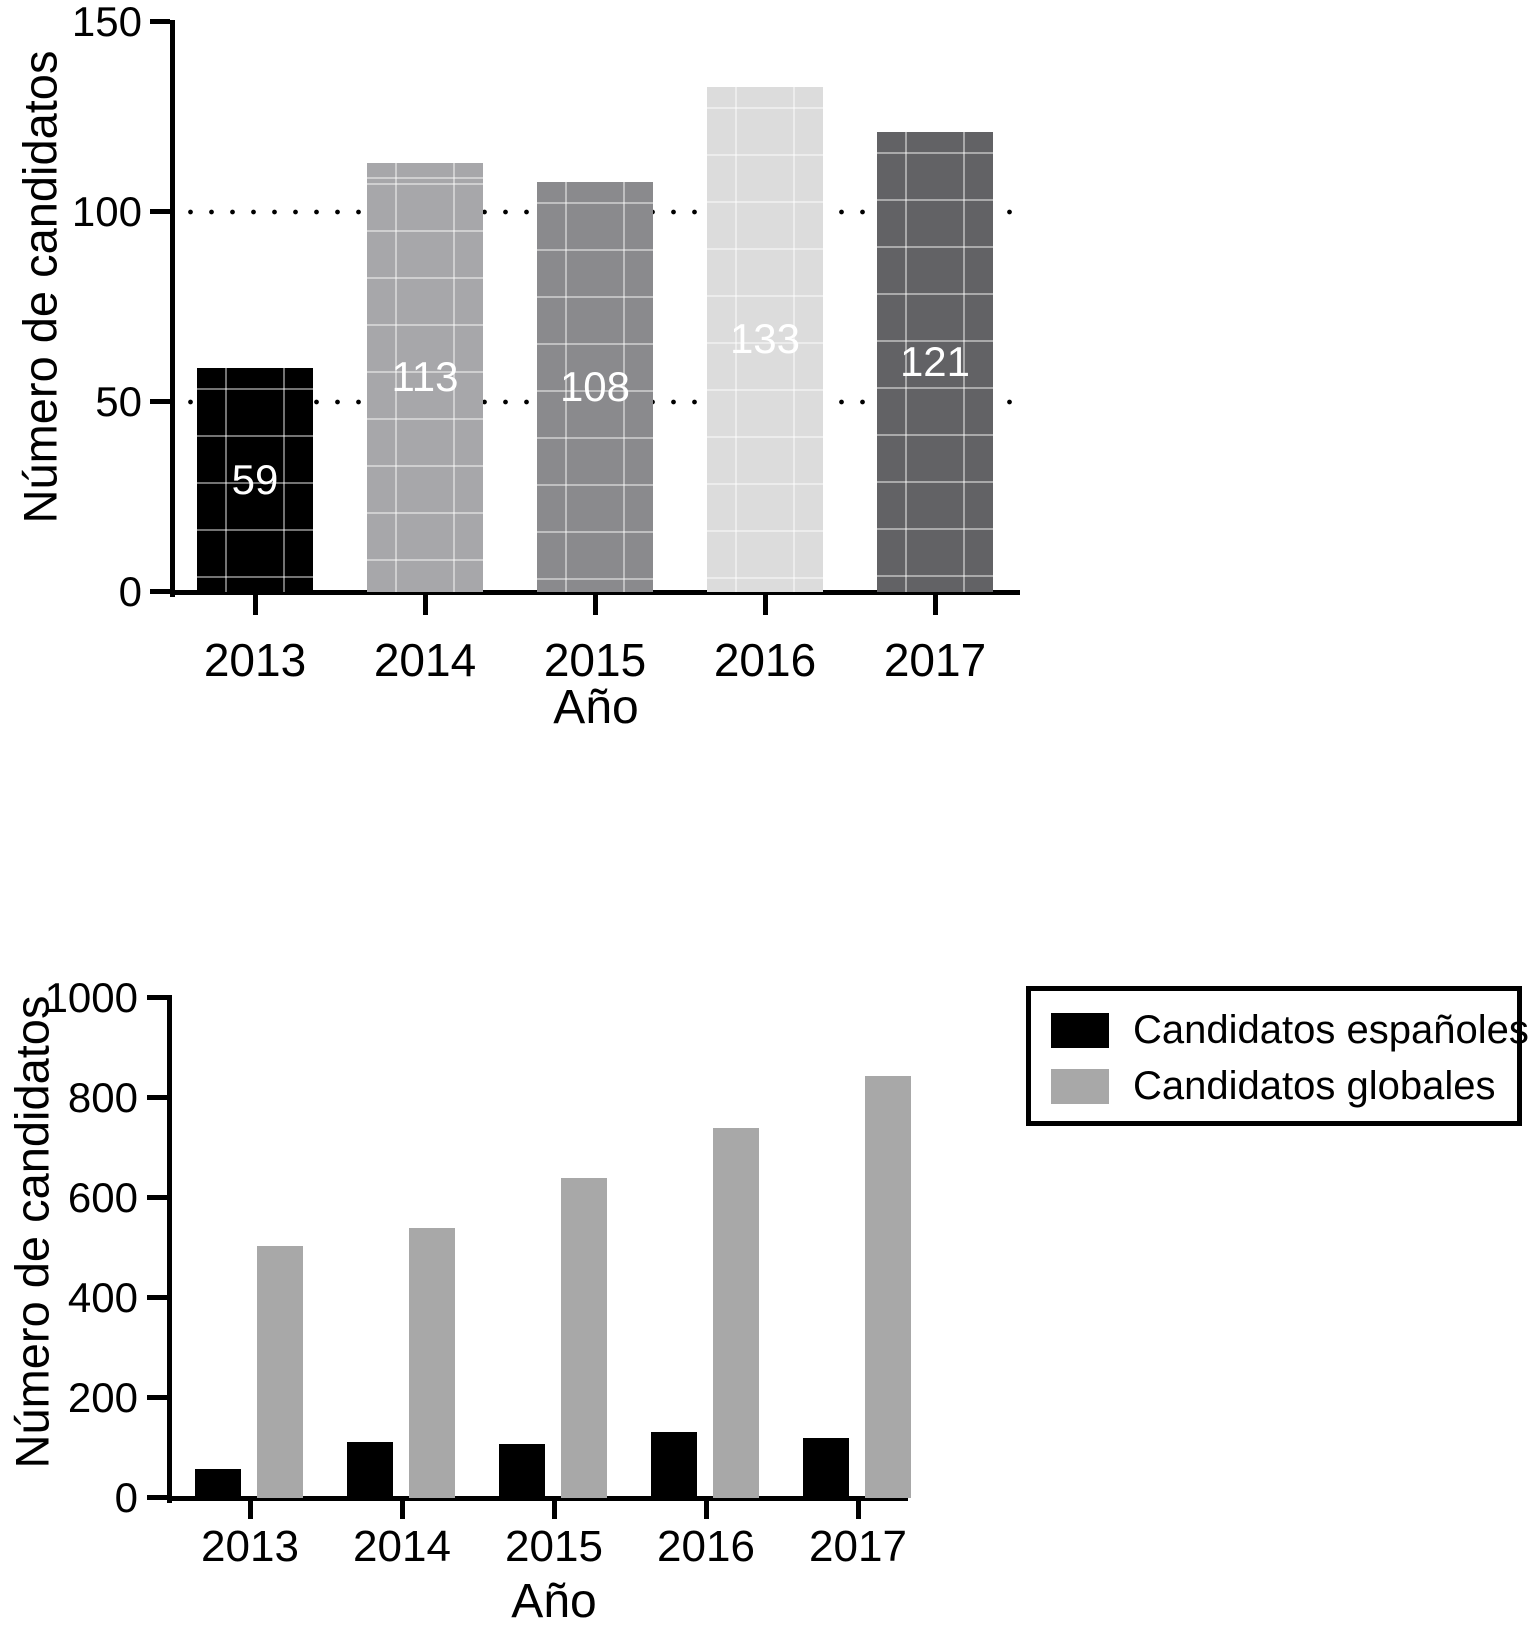 Image resolution: width=1536 pixels, height=1635 pixels. I want to click on bar-value-label: 121, so click(935, 362).